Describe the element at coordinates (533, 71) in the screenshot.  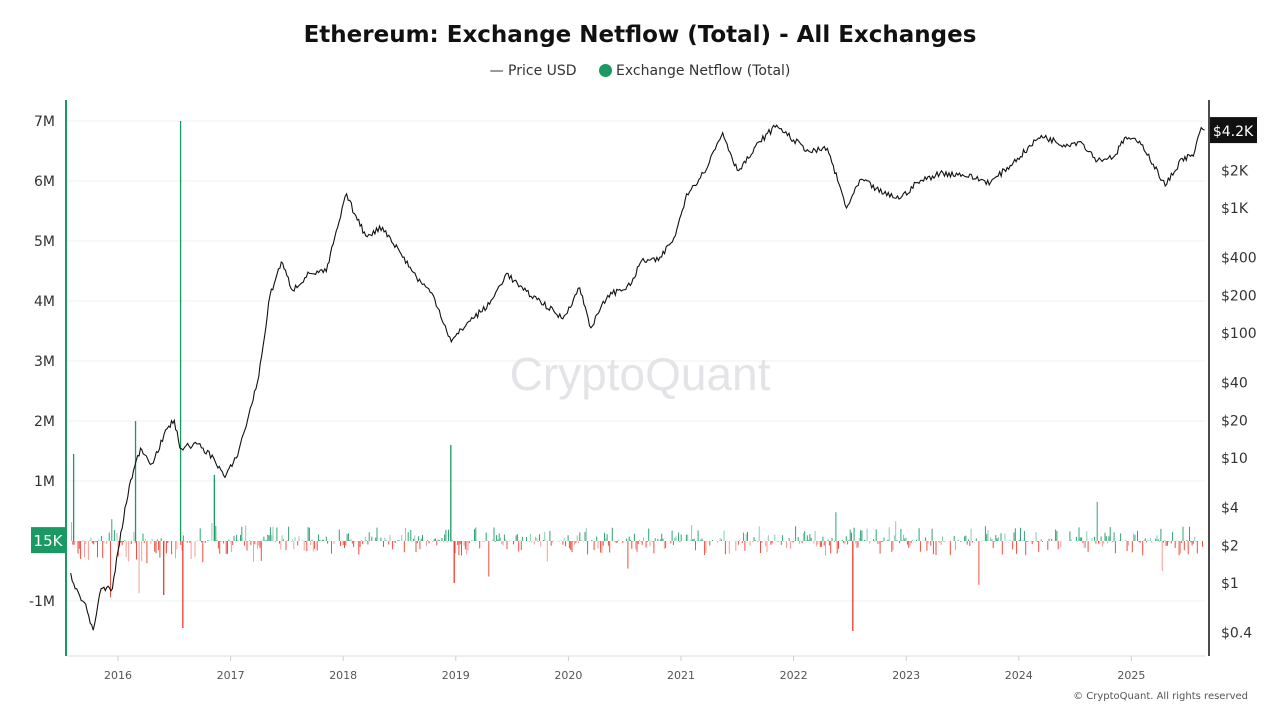
I see `legend-price: — Price USD` at that location.